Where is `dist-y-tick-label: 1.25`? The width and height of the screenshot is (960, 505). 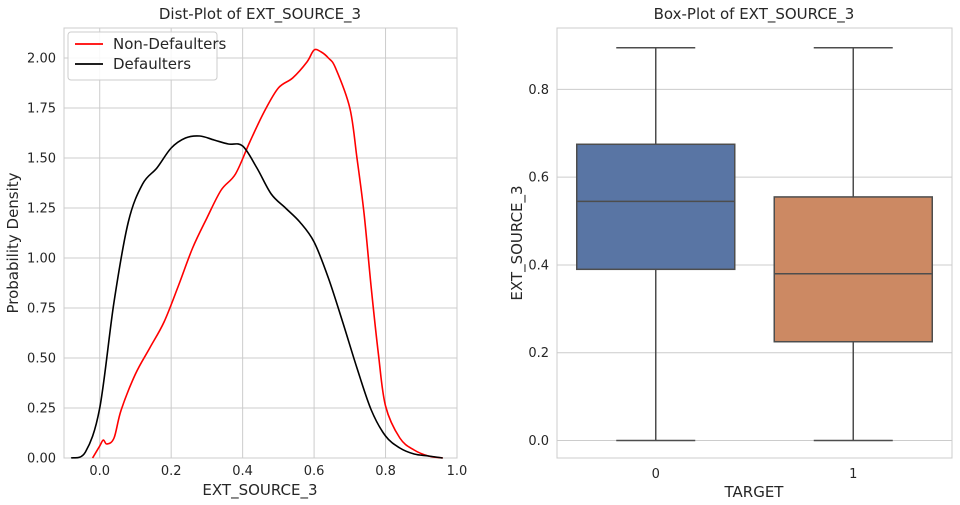
dist-y-tick-label: 1.25 is located at coordinates (41, 209).